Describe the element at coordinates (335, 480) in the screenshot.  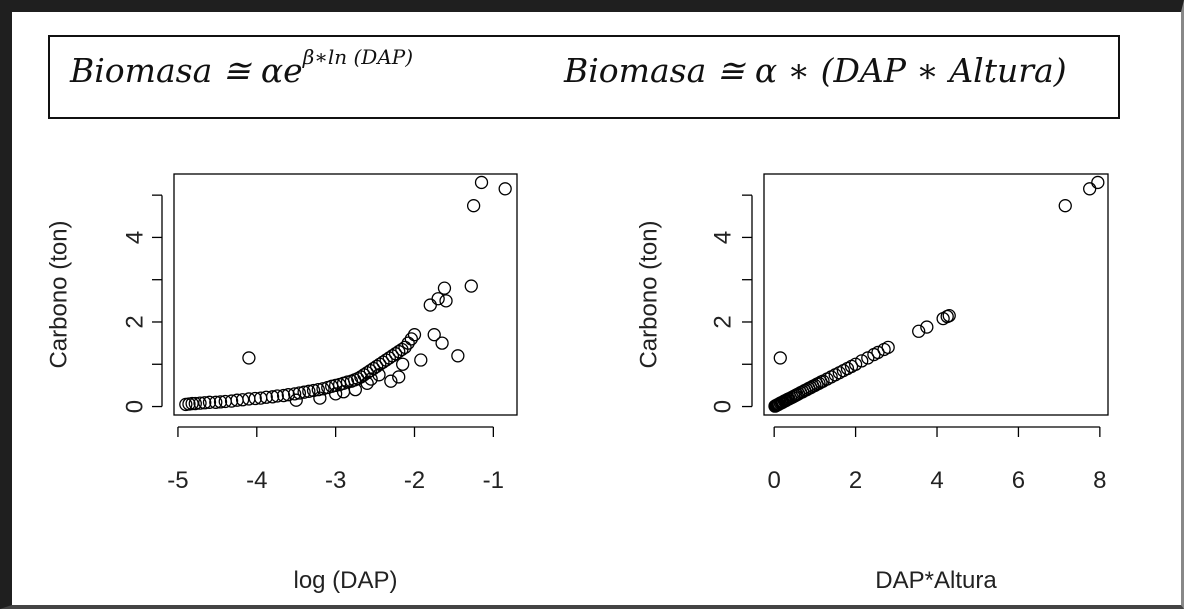
I see `x-tick-label: -3` at that location.